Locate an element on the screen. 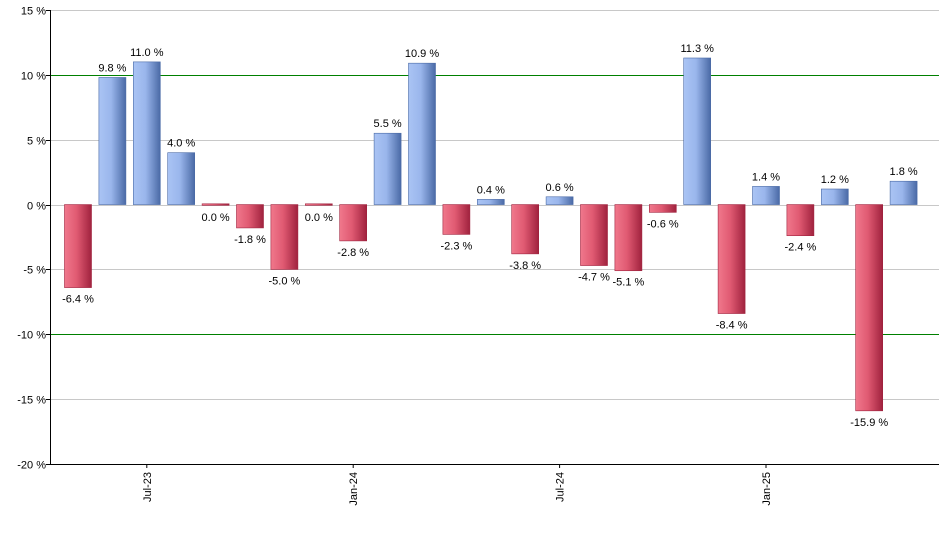 This screenshot has width=940, height=550. bar-value-label: 1.4 % is located at coordinates (766, 177).